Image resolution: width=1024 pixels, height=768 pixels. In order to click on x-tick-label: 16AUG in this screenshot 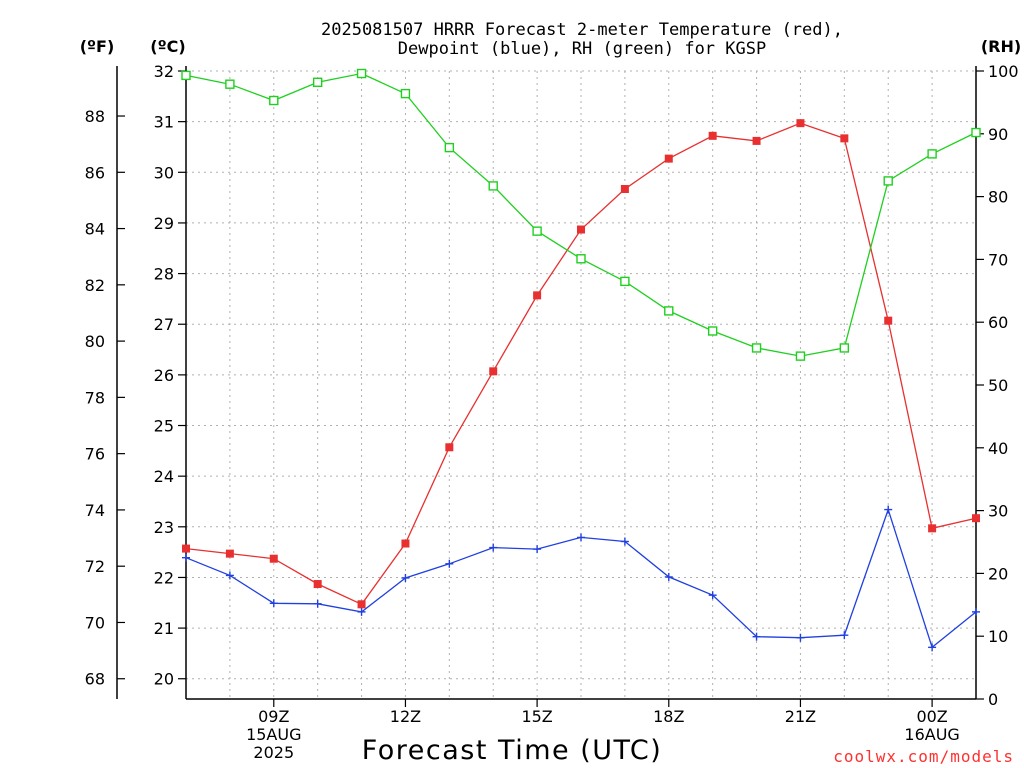, I will do `click(931, 734)`.